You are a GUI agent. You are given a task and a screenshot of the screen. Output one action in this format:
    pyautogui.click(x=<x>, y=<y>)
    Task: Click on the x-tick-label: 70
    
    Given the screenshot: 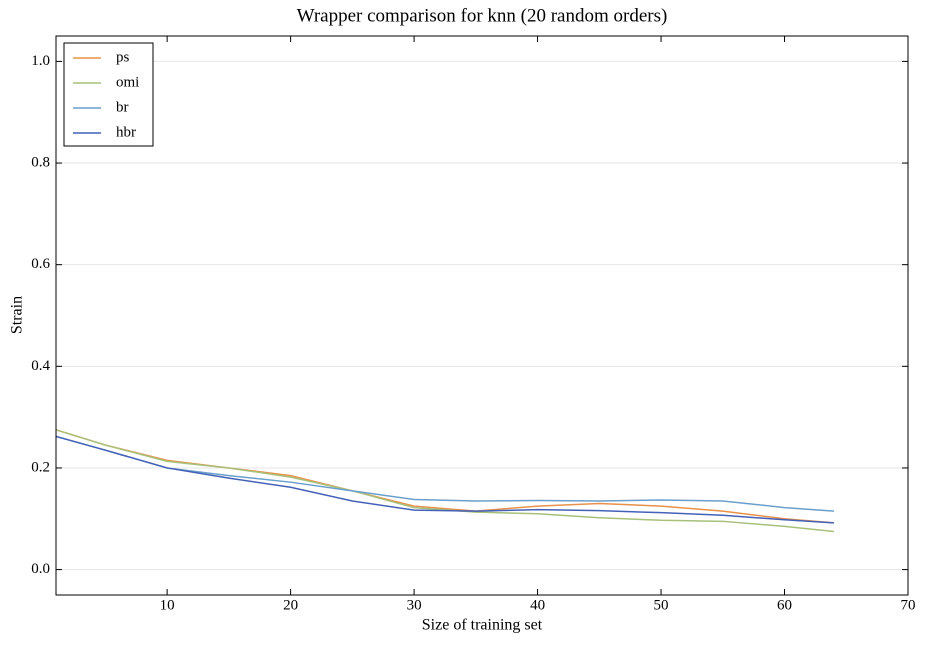 What is the action you would take?
    pyautogui.click(x=908, y=605)
    